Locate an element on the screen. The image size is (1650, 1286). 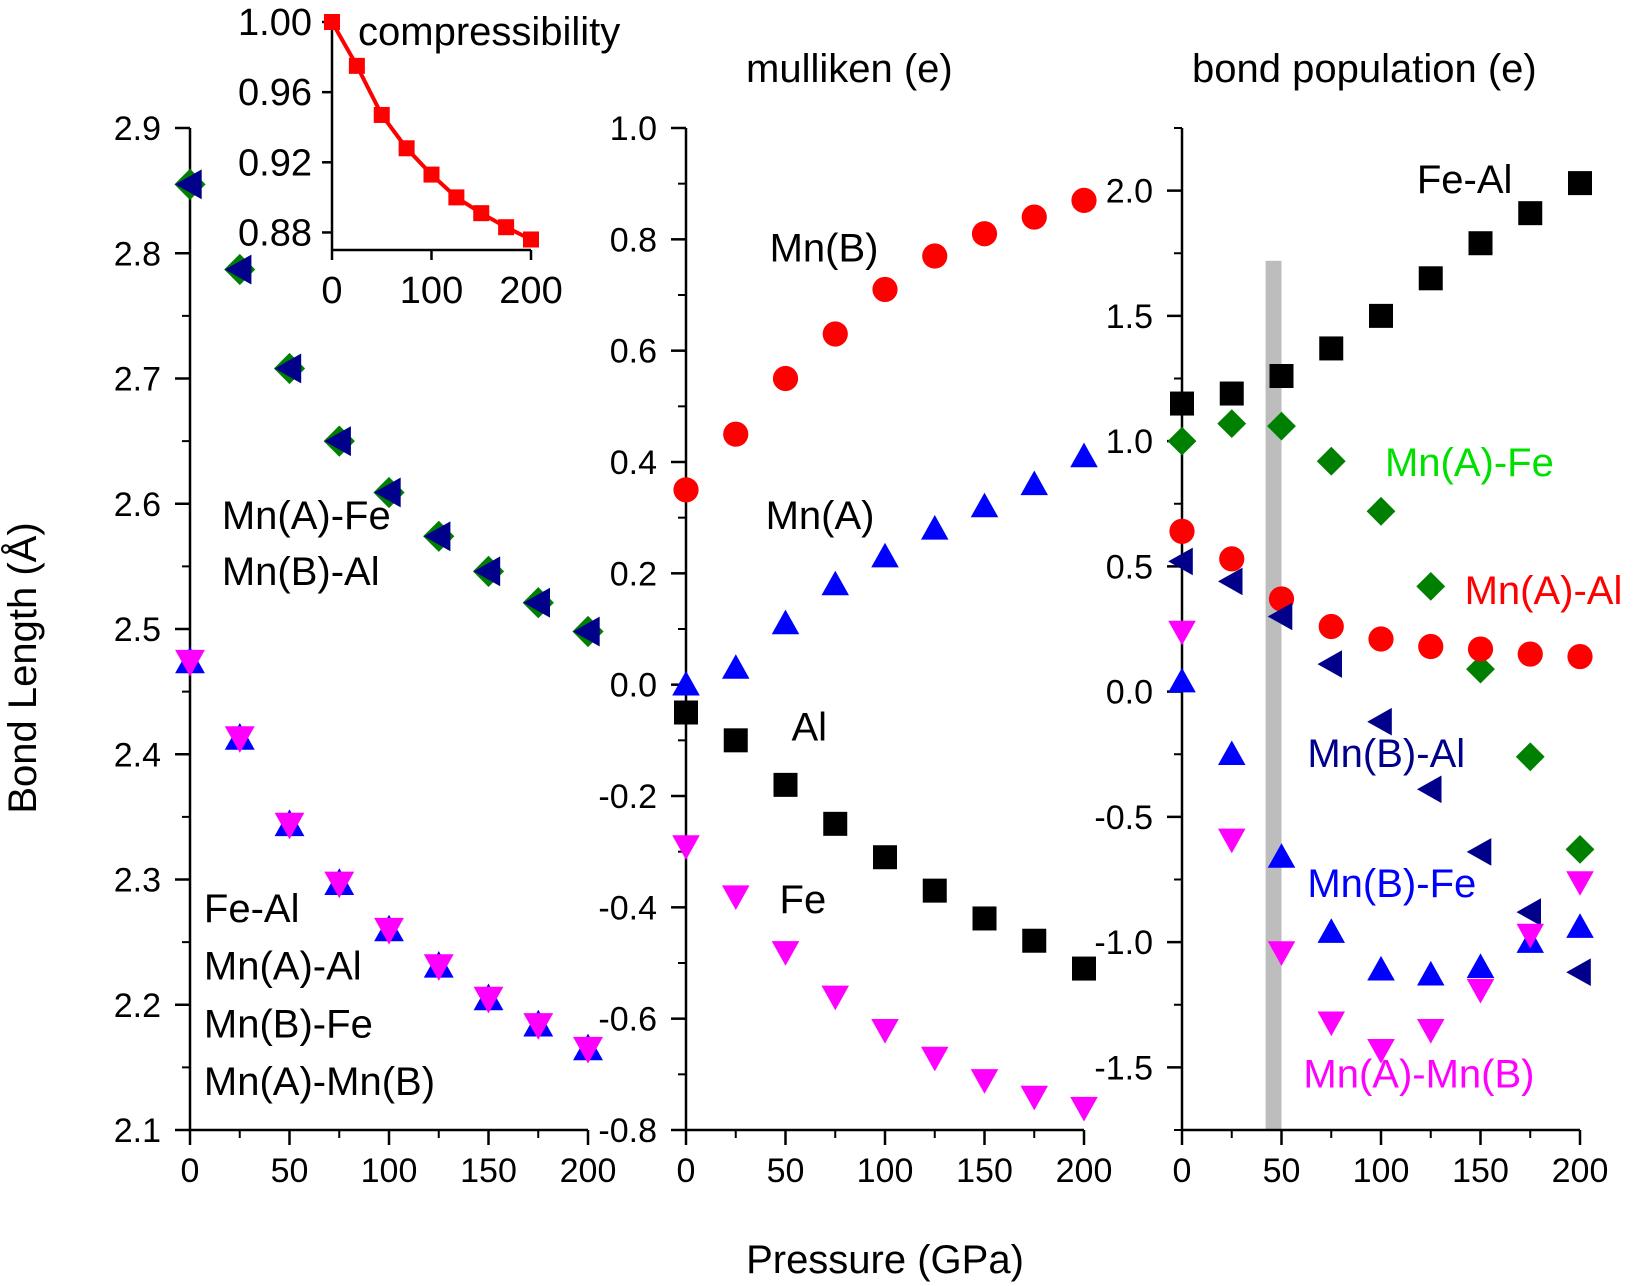
series-mn-a-fe is located at coordinates (1381, 636).